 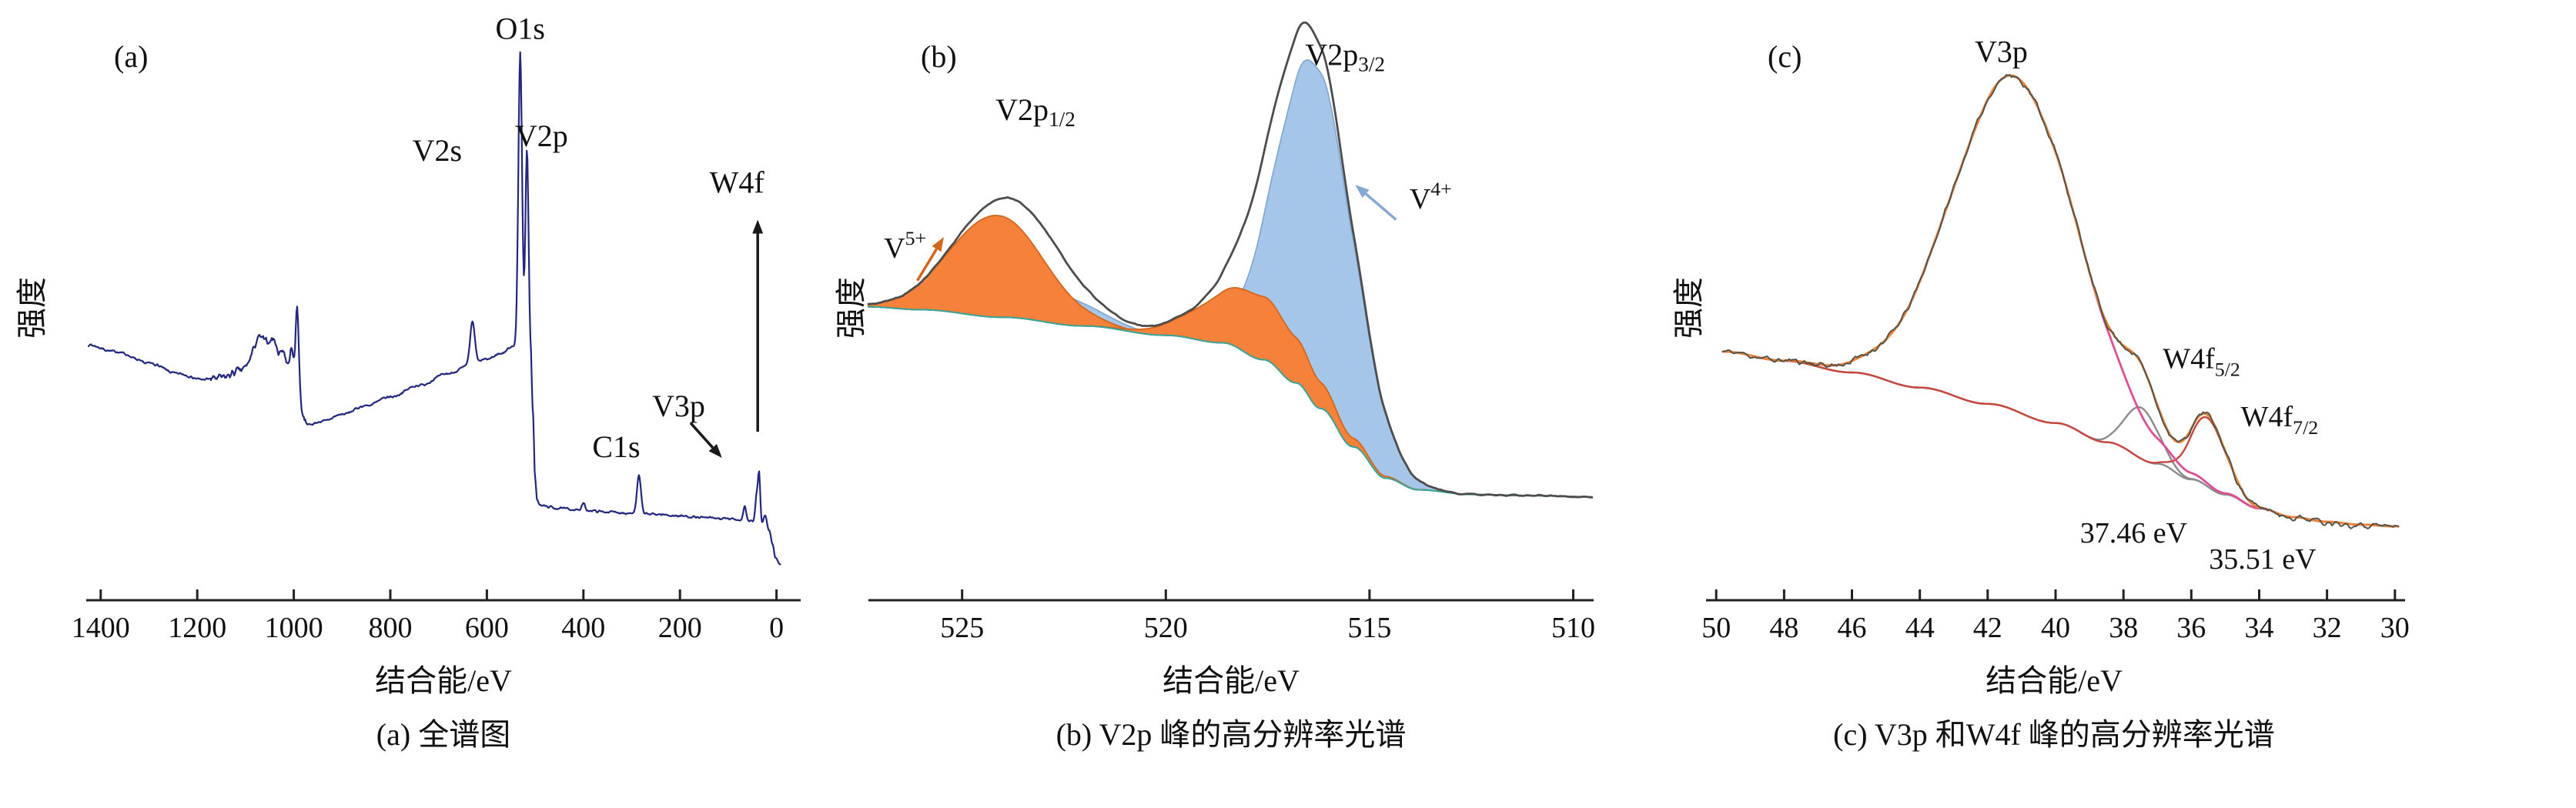 What do you see at coordinates (2055, 628) in the screenshot?
I see `x-tick-label: 40` at bounding box center [2055, 628].